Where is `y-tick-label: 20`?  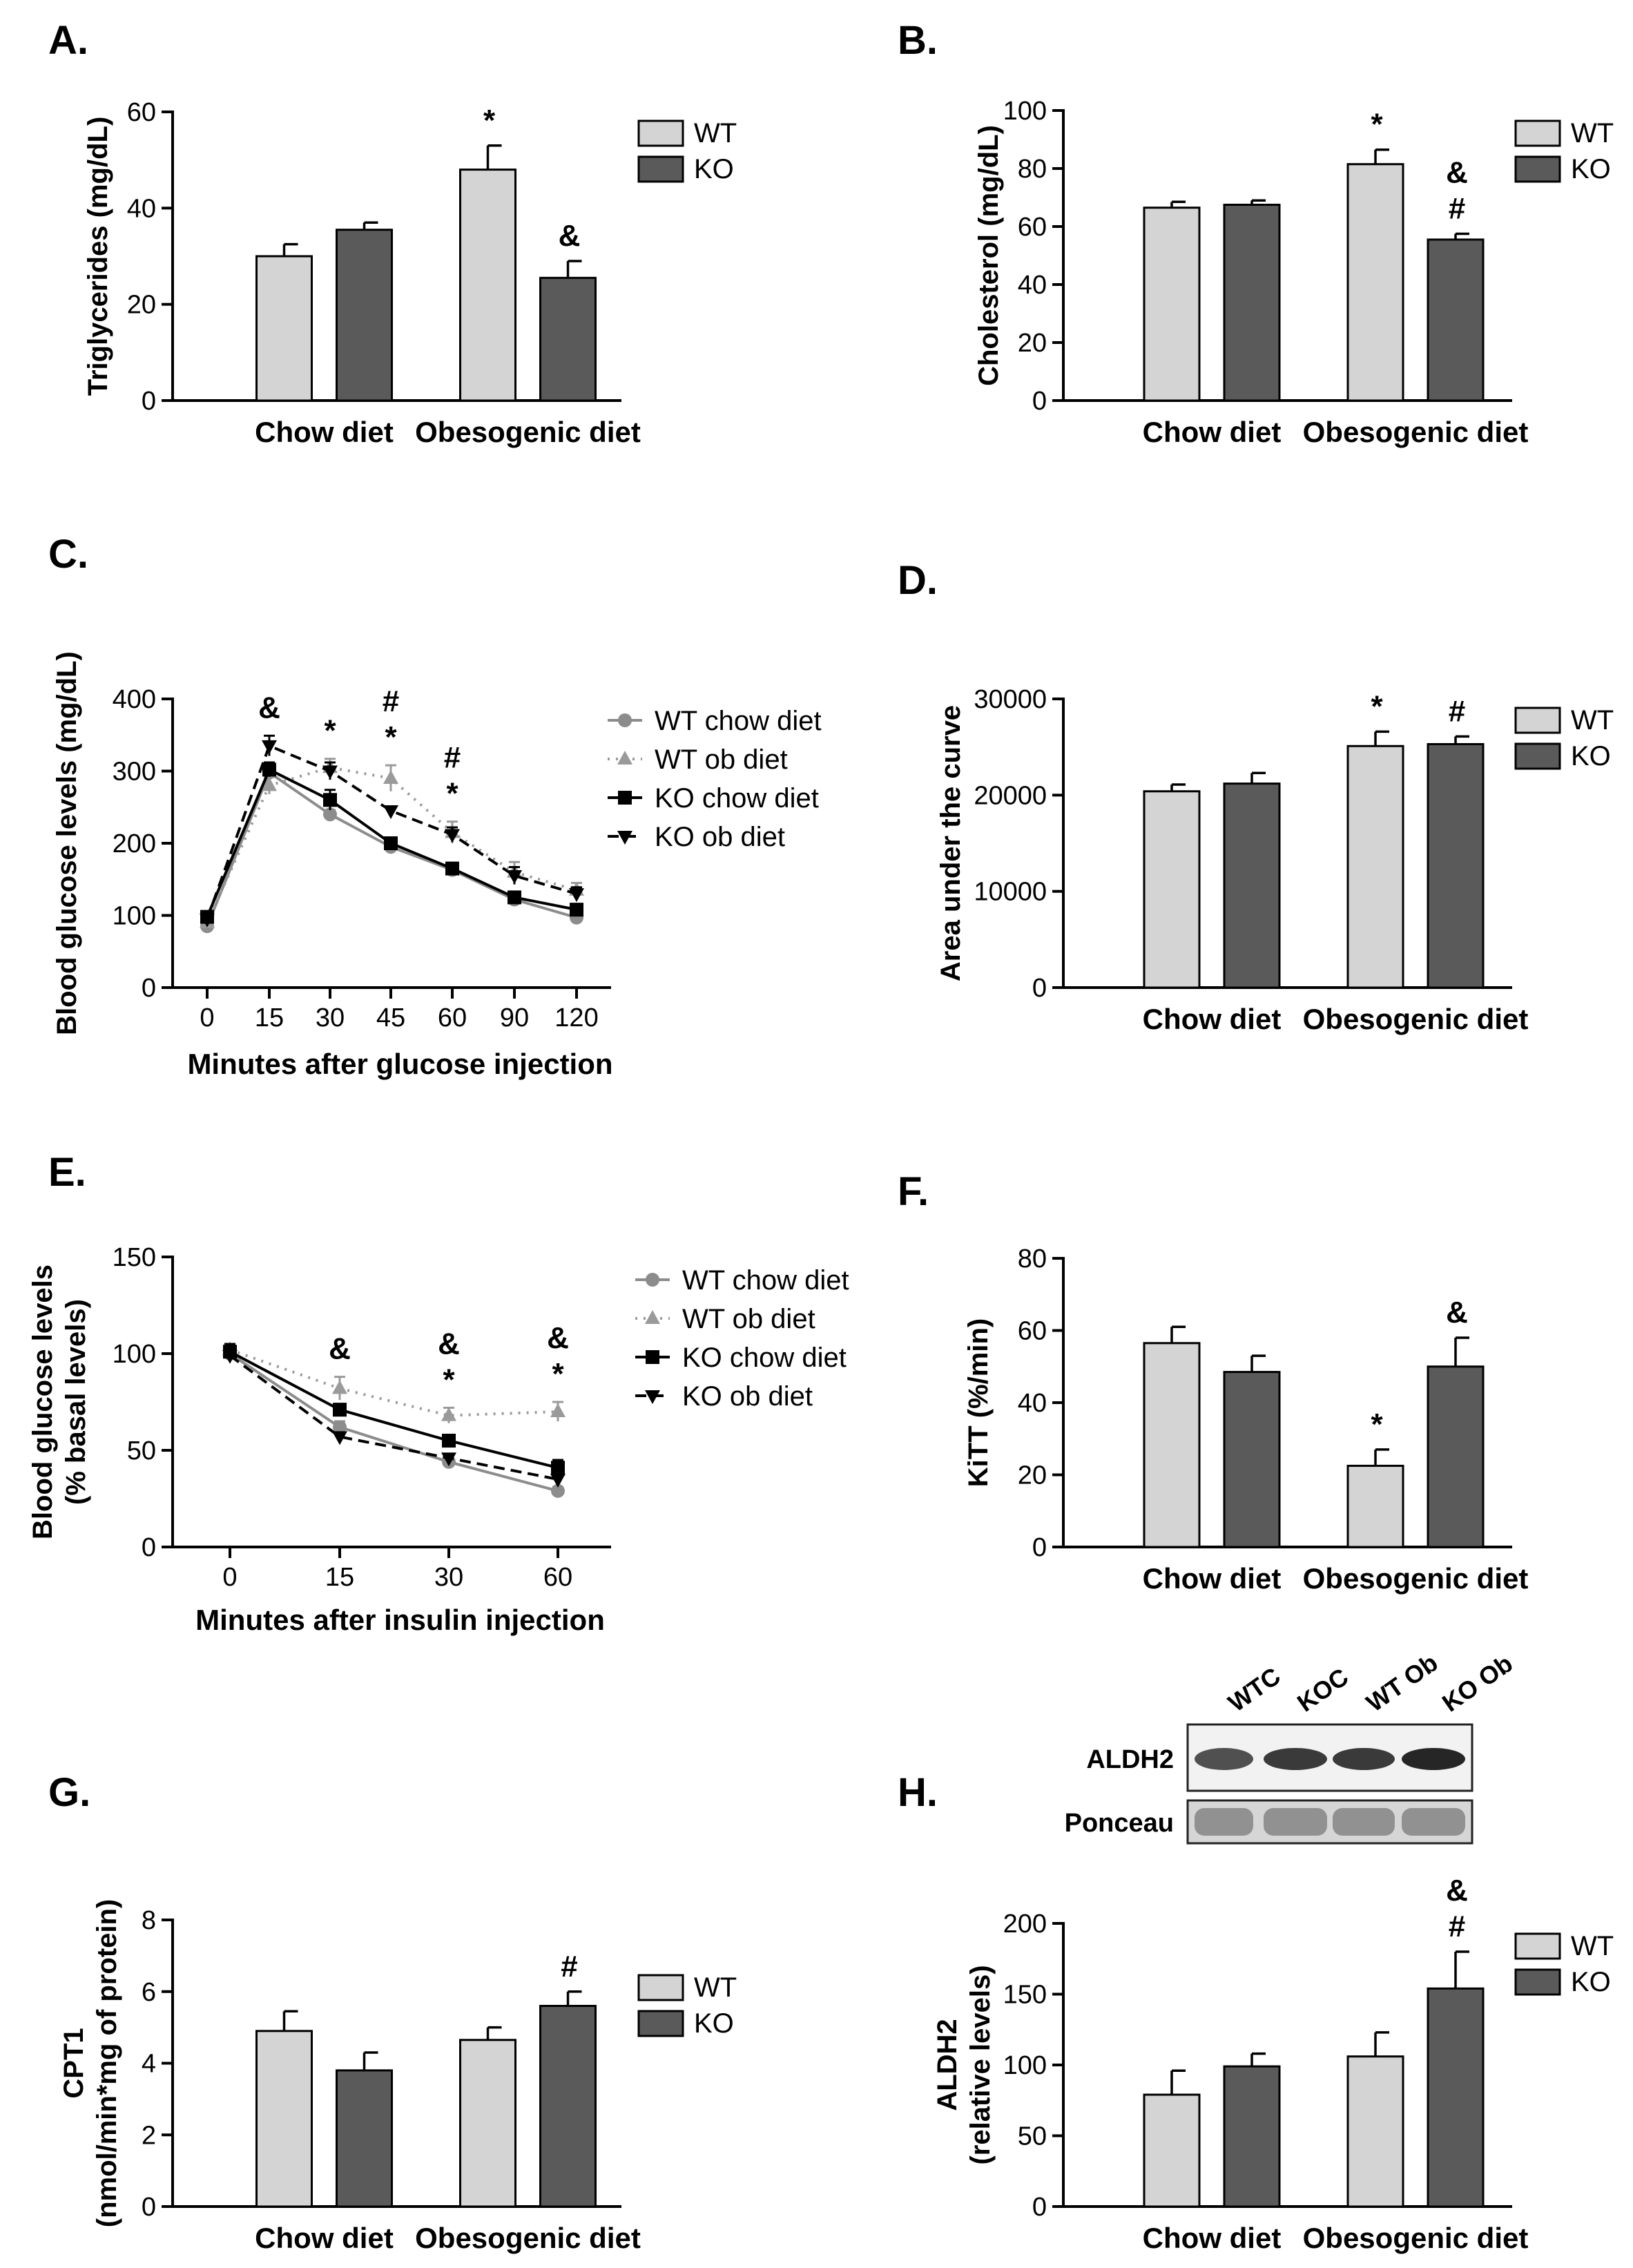 y-tick-label: 20 is located at coordinates (1032, 1475).